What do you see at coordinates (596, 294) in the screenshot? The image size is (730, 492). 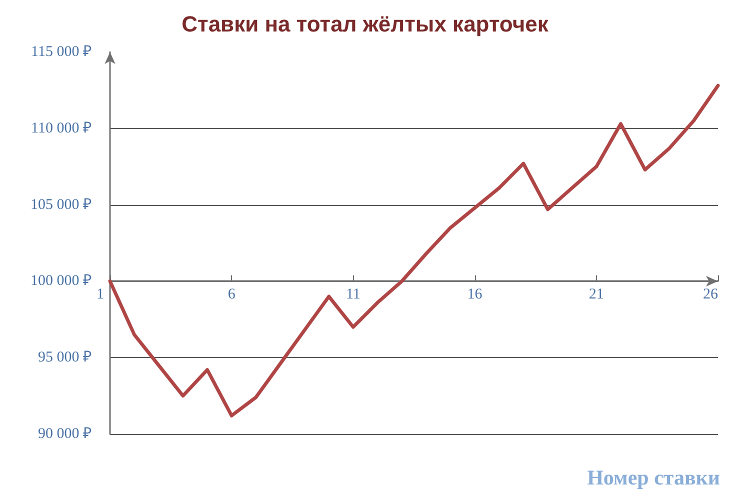 I see `x-tick-label: 21` at bounding box center [596, 294].